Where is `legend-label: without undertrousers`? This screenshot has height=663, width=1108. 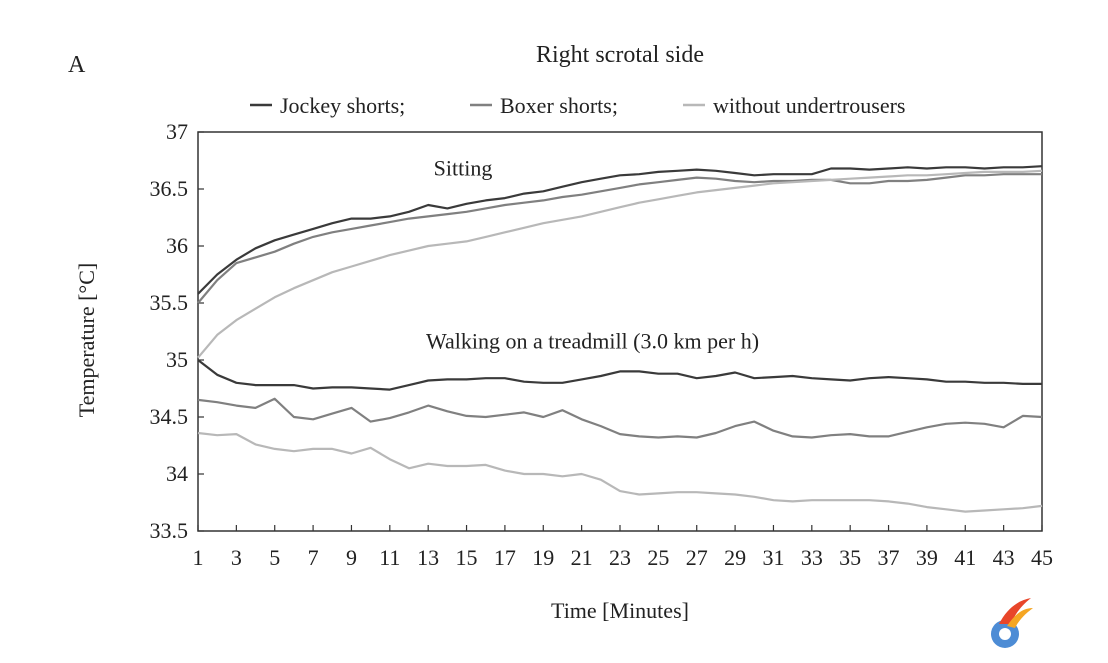 legend-label: without undertrousers is located at coordinates (809, 105).